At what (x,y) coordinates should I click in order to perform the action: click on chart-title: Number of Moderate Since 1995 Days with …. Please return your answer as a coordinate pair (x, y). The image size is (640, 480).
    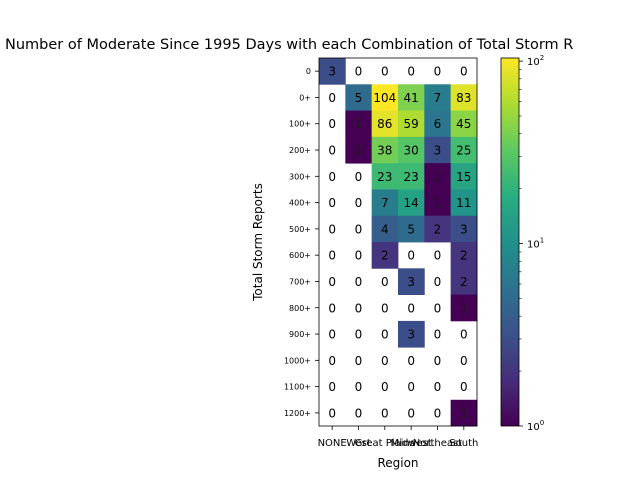
    Looking at the image, I should click on (289, 45).